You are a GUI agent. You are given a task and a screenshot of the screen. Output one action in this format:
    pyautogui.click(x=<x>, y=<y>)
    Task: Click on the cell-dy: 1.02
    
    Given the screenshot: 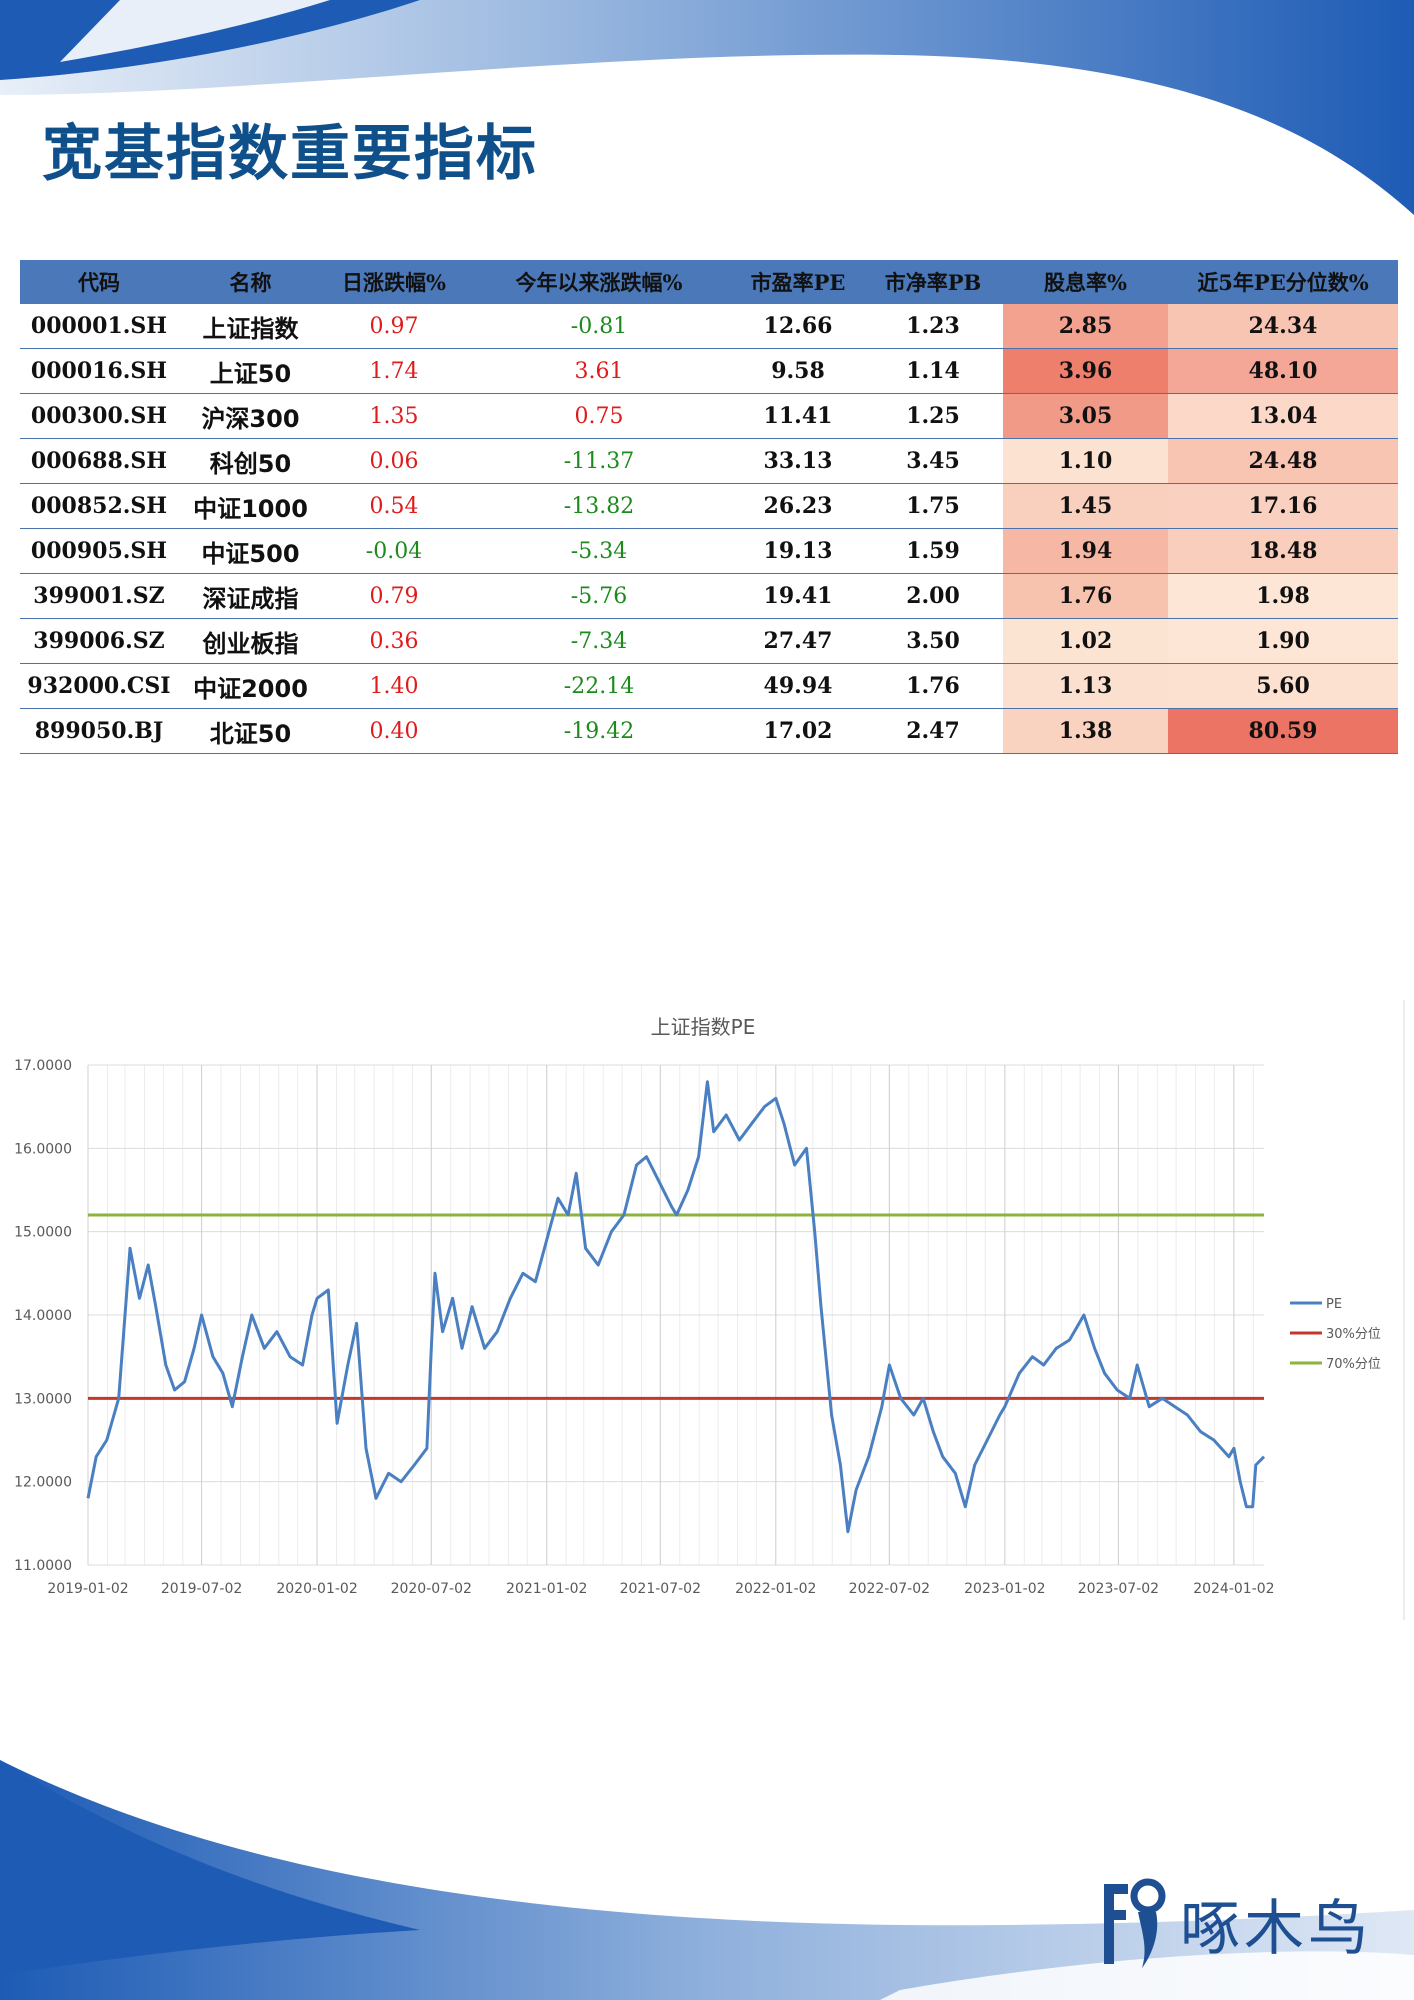 What is the action you would take?
    pyautogui.click(x=1085, y=641)
    